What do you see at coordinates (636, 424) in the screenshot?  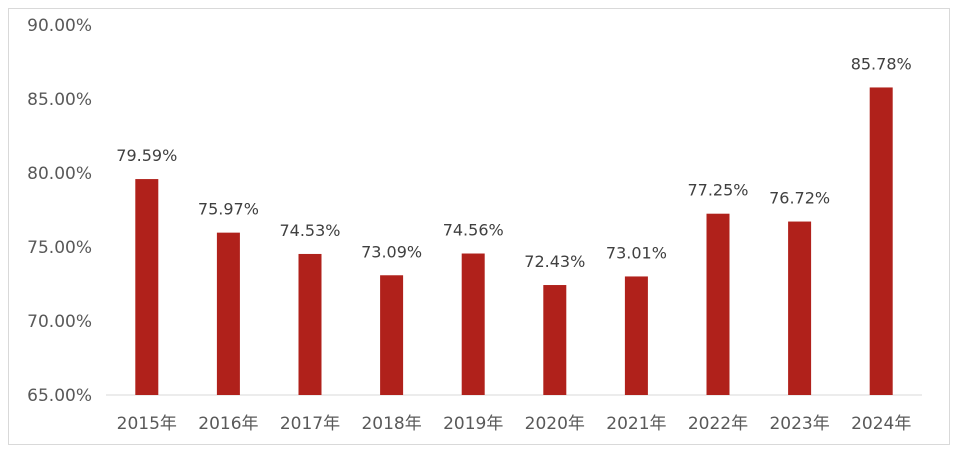 I see `x-tick-label: 2021年` at bounding box center [636, 424].